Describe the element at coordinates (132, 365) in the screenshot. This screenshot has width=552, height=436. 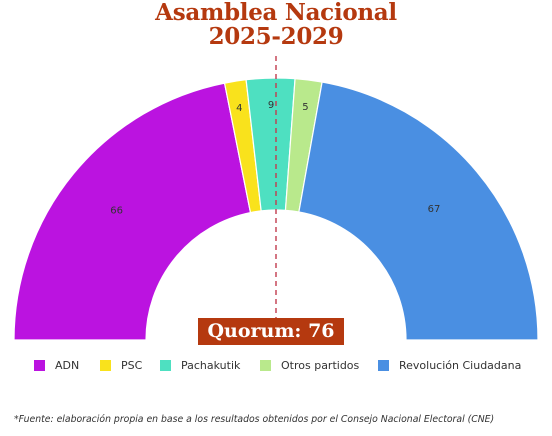
I see `legend-label: PSC` at that location.